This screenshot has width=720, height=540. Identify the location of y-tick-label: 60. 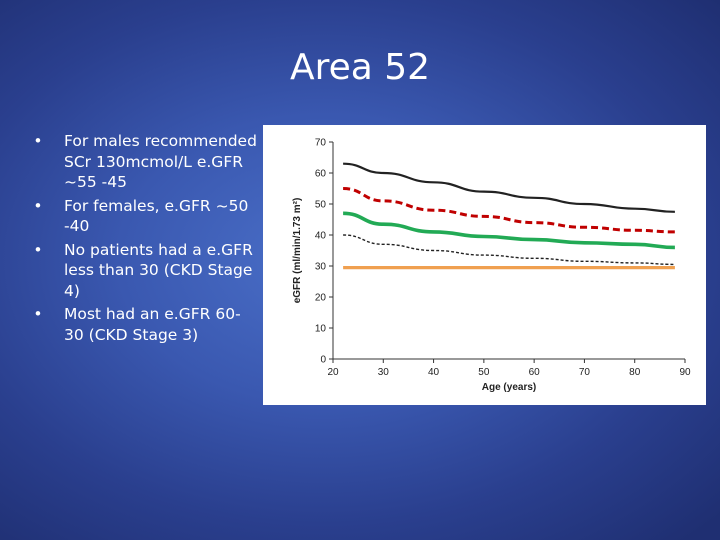
(321, 174).